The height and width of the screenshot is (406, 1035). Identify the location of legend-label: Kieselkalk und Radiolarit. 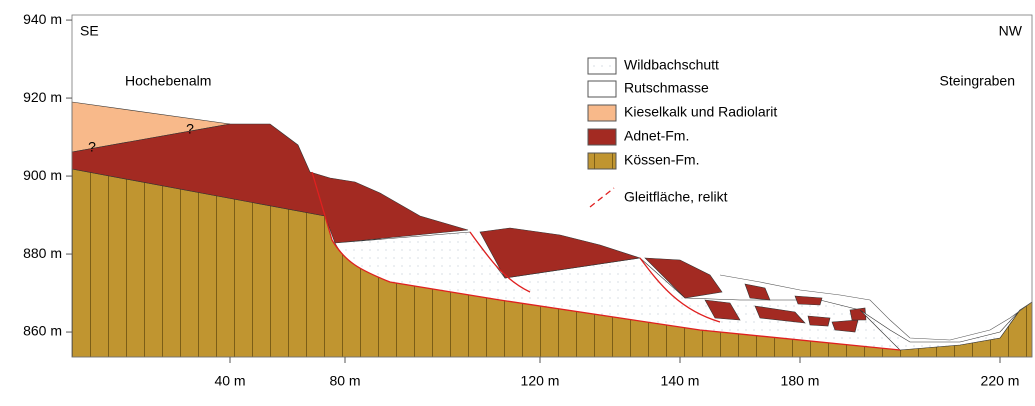
(700, 112).